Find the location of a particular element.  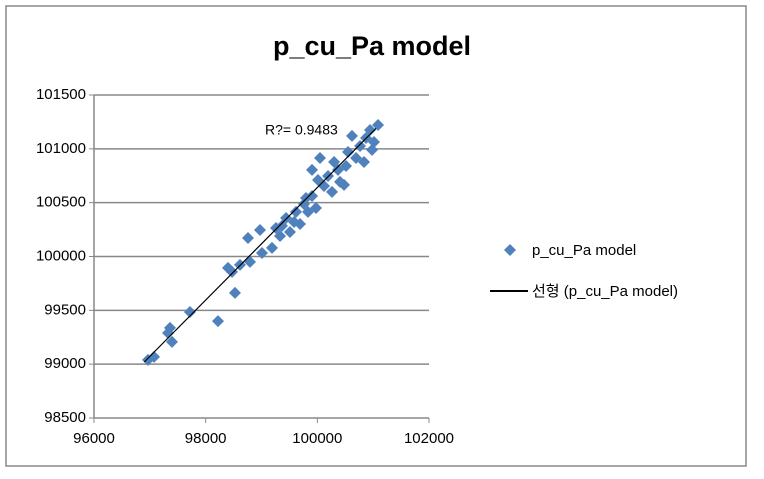

chart-title: p_cu_Pa model is located at coordinates (372, 46).